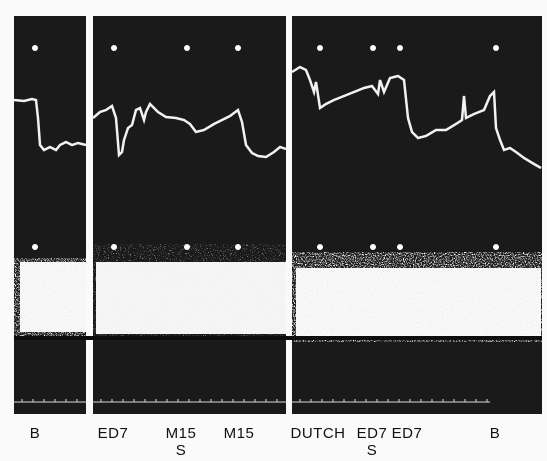 This screenshot has width=547, height=461. Describe the element at coordinates (50, 124) in the screenshot. I see `trace-left` at that location.